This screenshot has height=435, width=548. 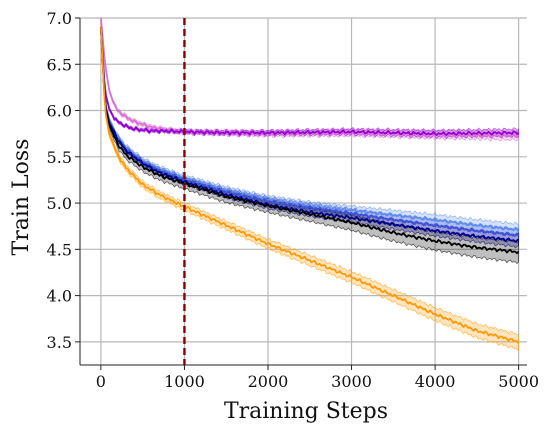 I want to click on x-tick-label: 0, so click(x=101, y=381).